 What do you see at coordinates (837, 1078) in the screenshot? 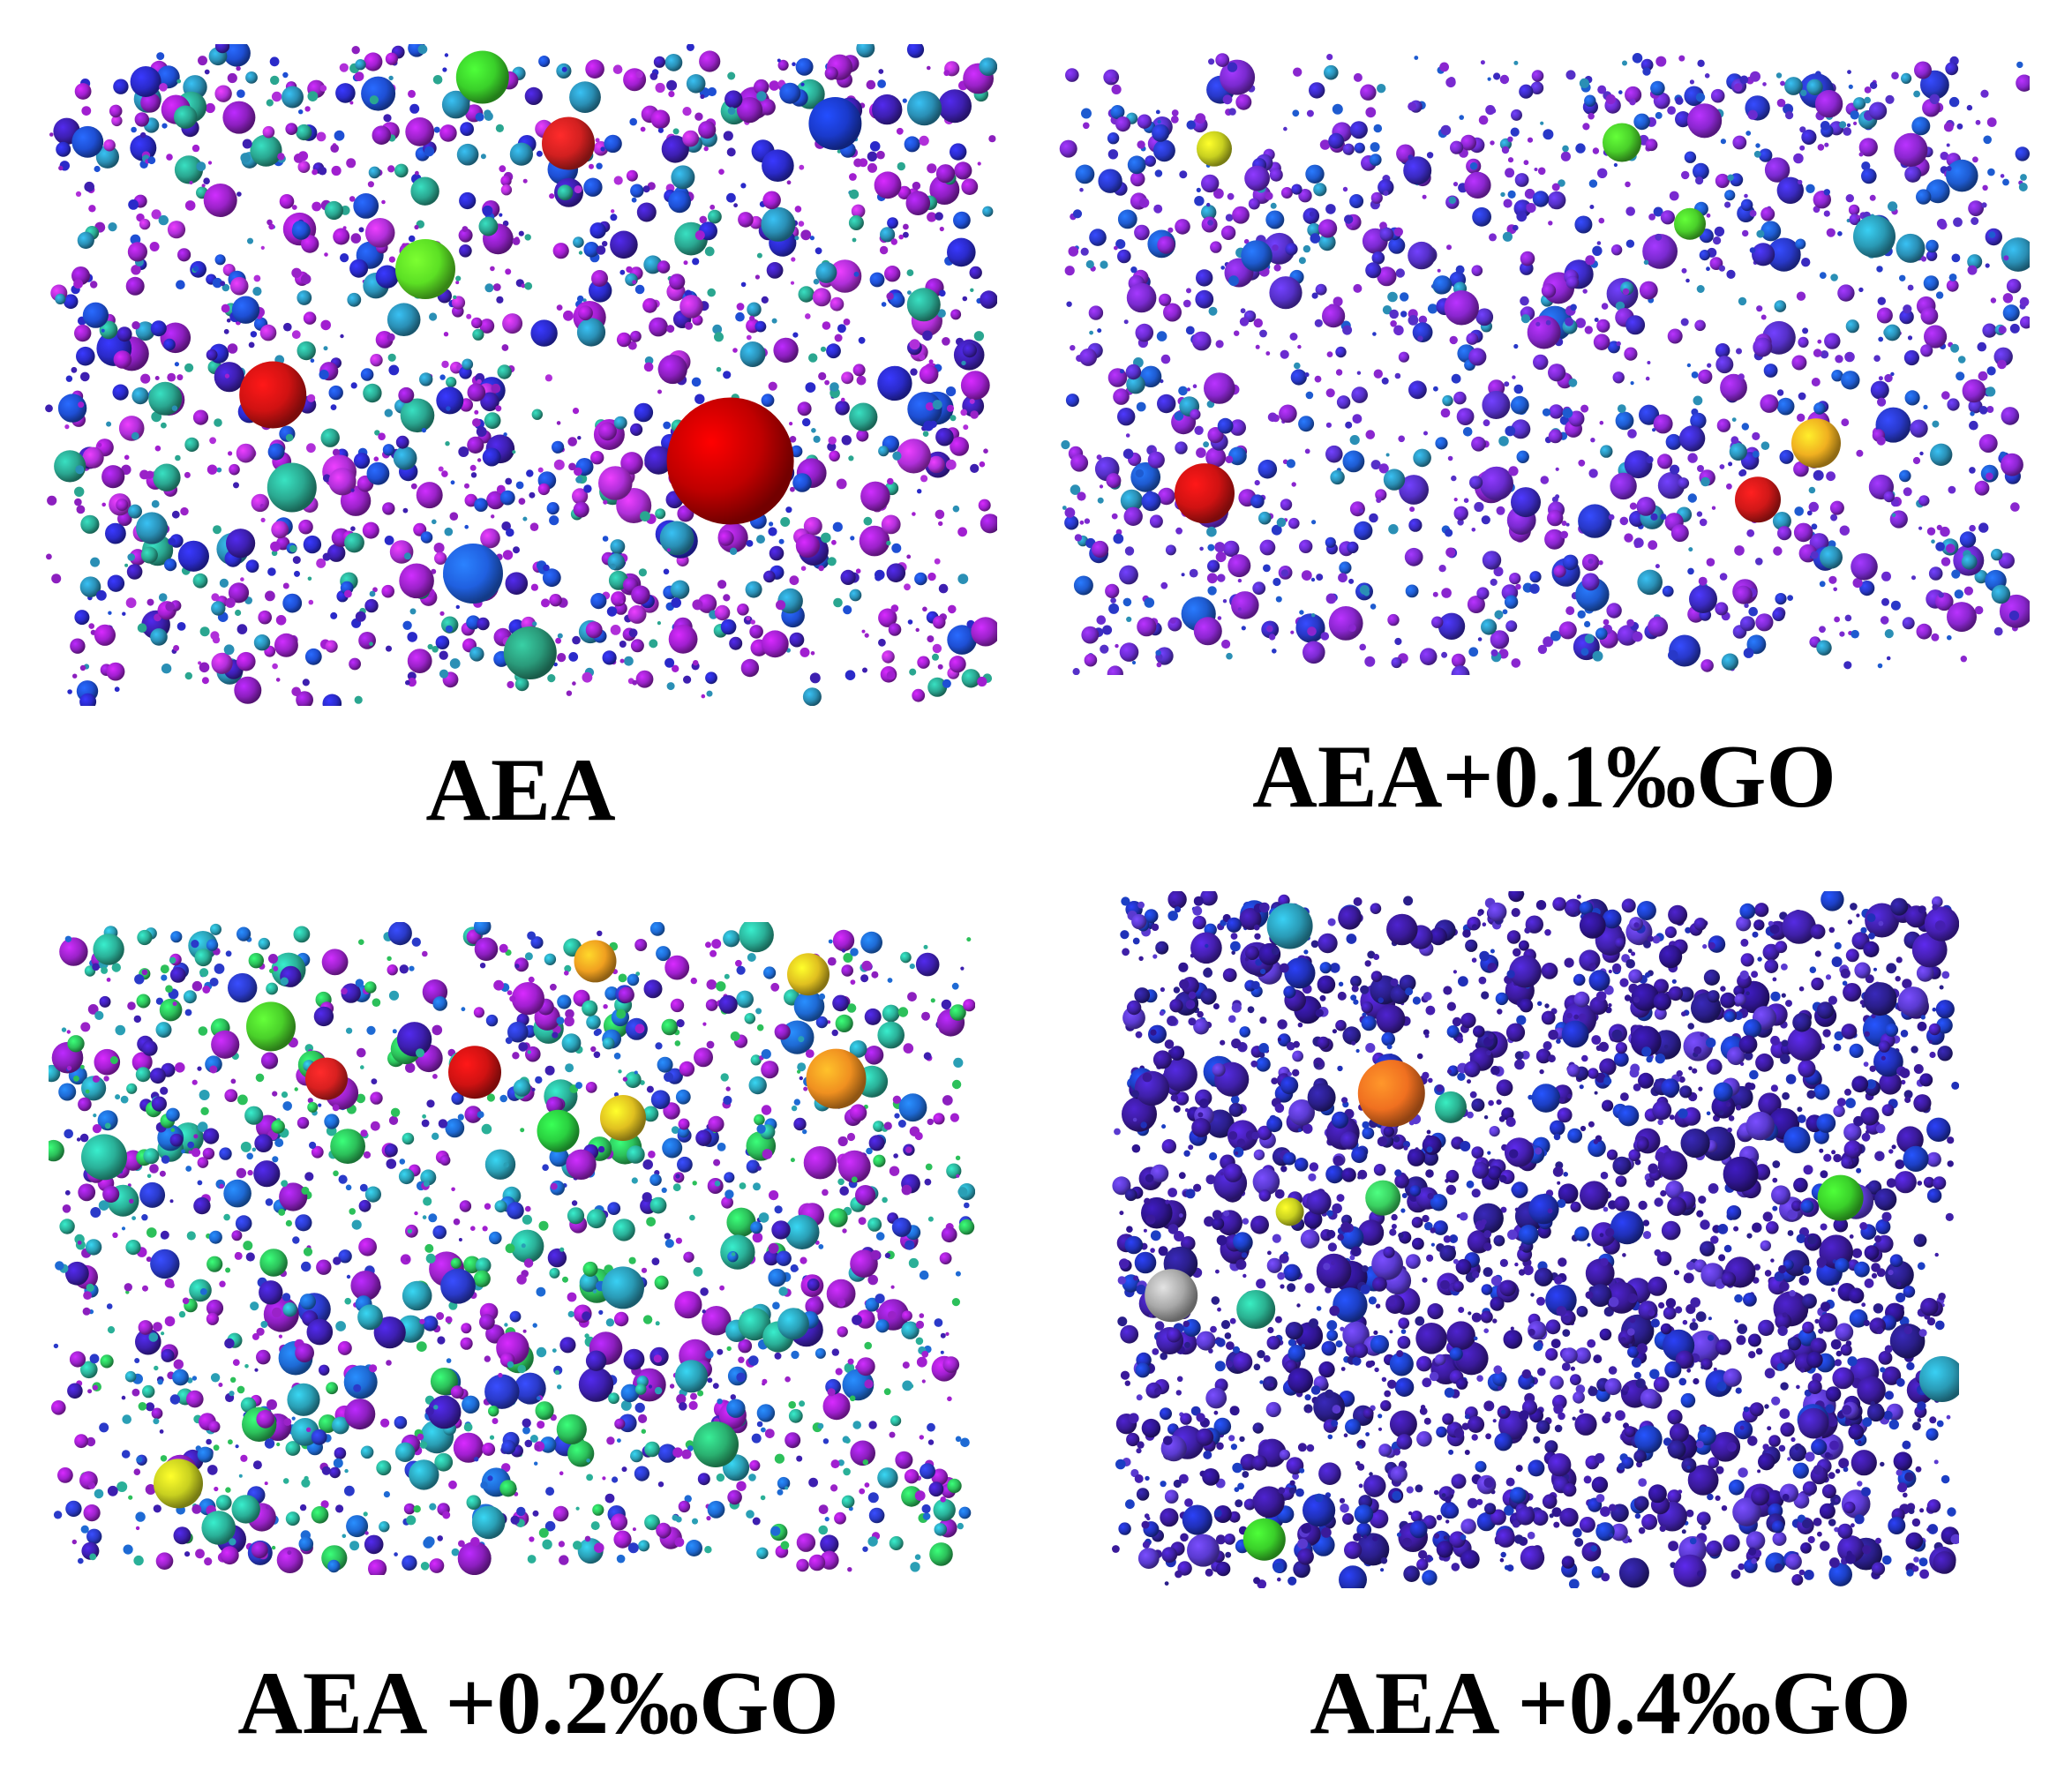
I see `large-pore` at bounding box center [837, 1078].